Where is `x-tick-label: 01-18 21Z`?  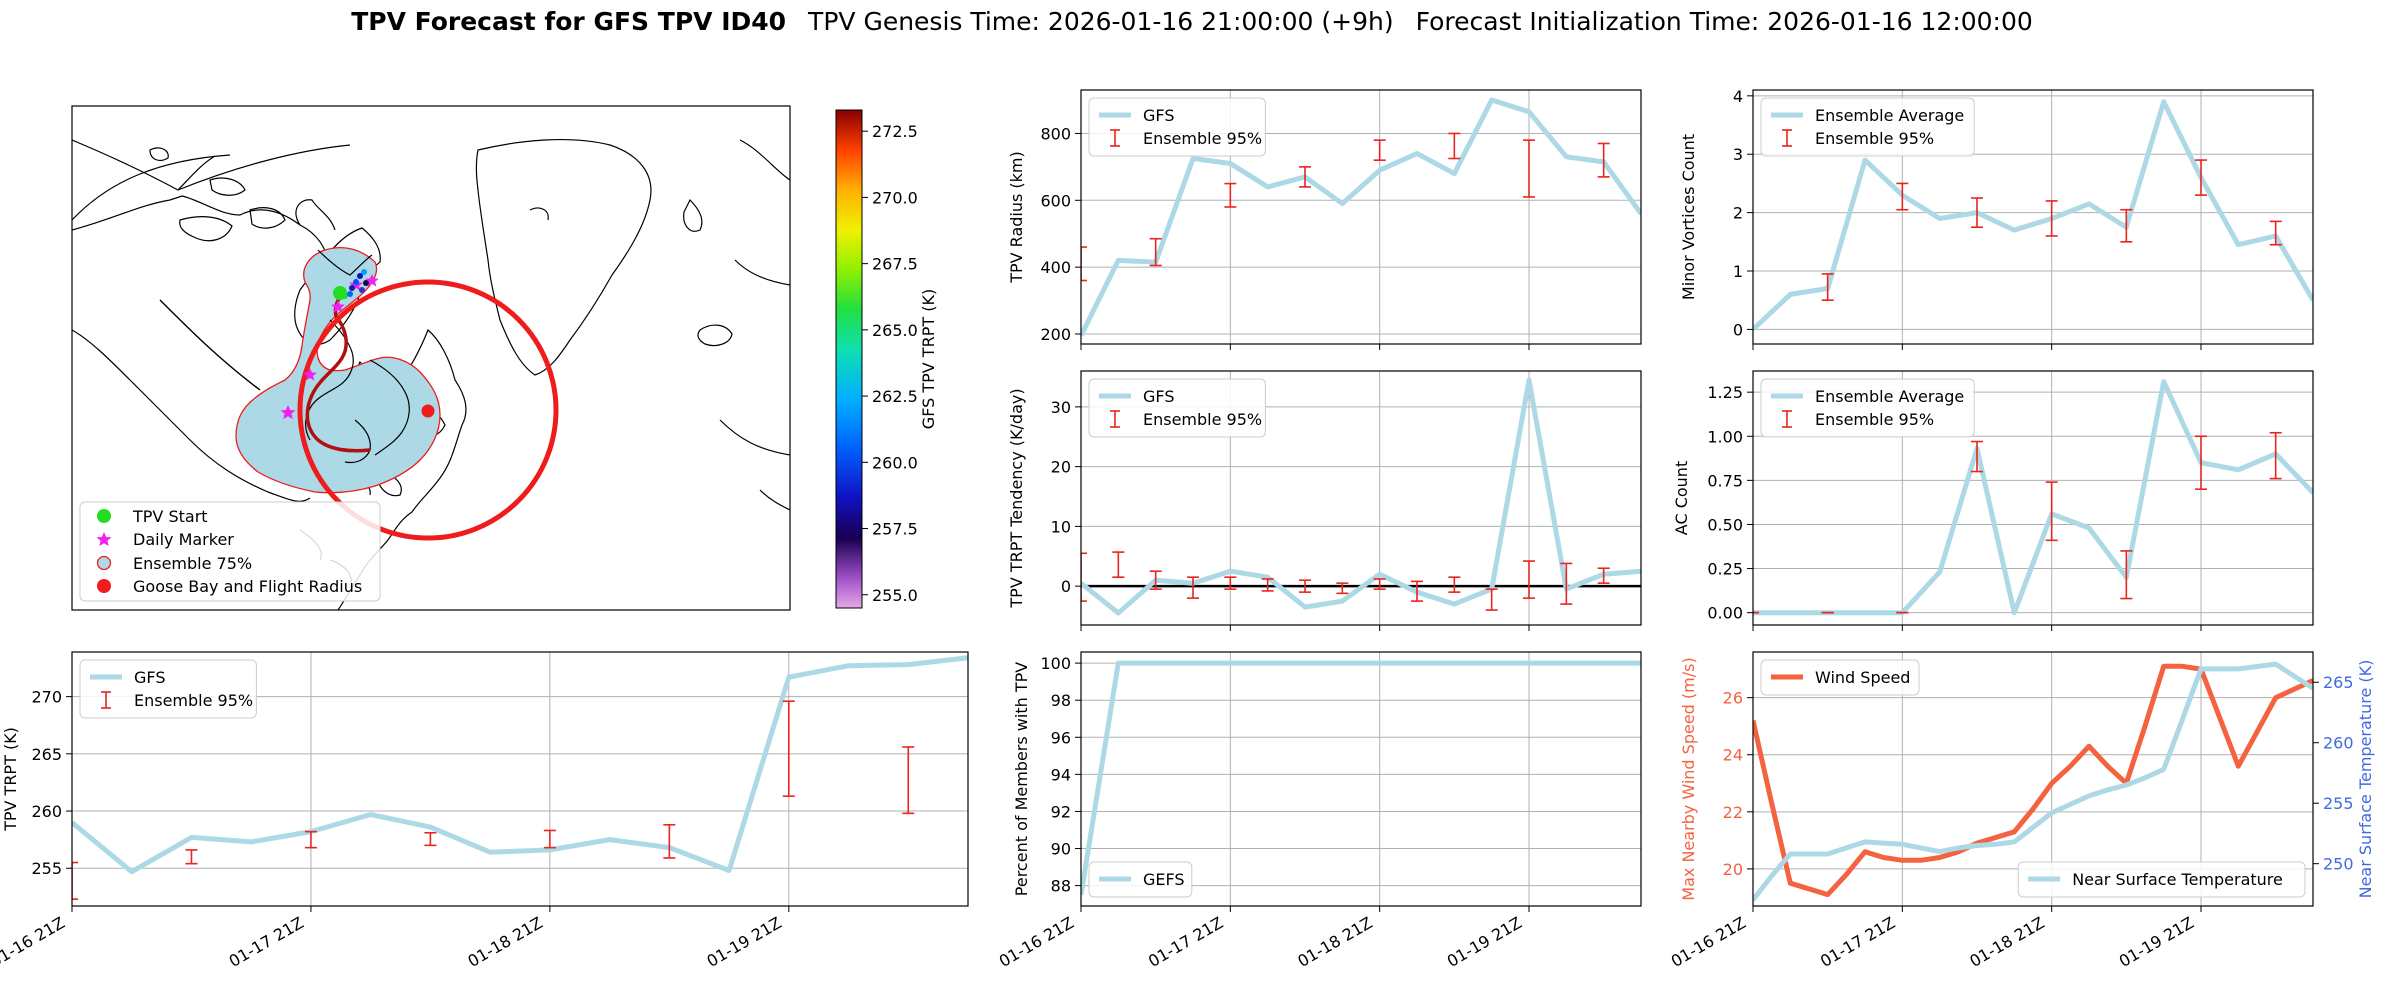 x-tick-label: 01-18 21Z is located at coordinates (1334, 942).